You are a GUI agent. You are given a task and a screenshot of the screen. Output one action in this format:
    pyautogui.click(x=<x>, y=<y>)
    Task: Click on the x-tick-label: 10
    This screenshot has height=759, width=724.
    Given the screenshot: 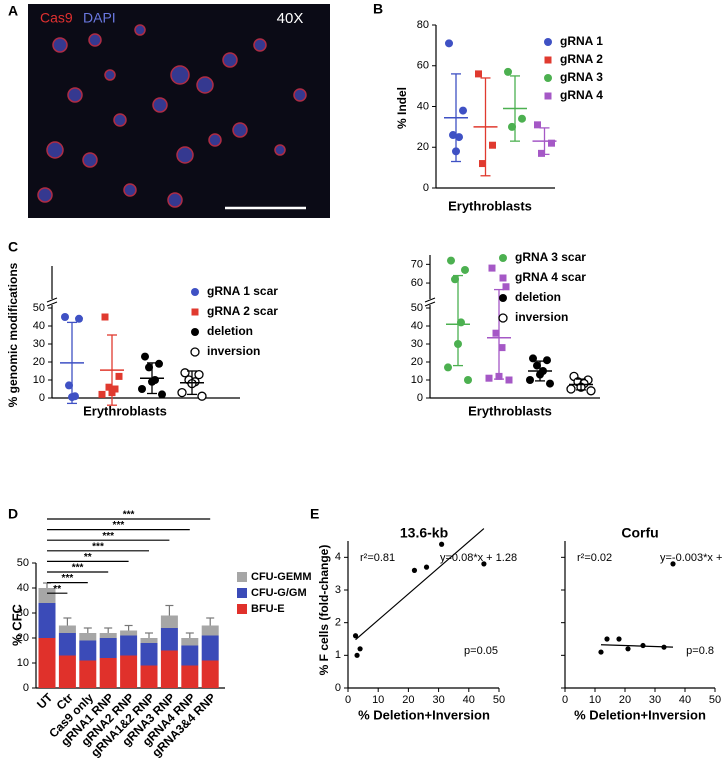 What is the action you would take?
    pyautogui.click(x=378, y=700)
    